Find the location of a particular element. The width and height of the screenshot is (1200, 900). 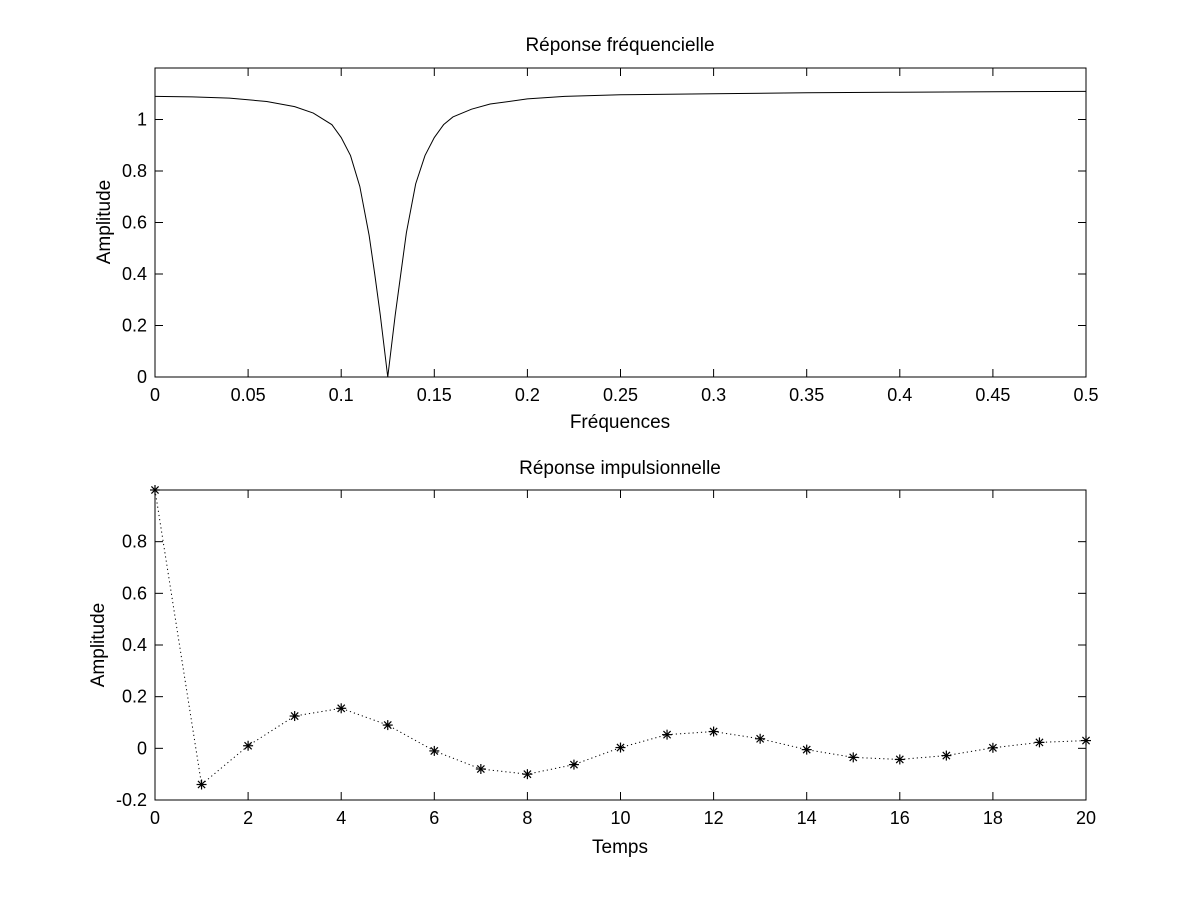

frequency-response-xtick-label: 0.5 is located at coordinates (1085, 395).